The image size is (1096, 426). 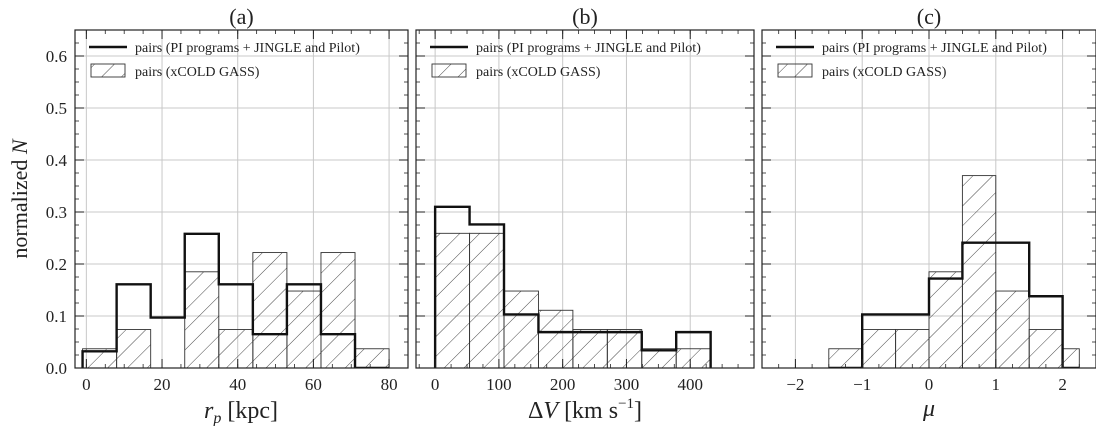 What do you see at coordinates (585, 410) in the screenshot?
I see `x-axis-label-b: ΔV [km s−1]` at bounding box center [585, 410].